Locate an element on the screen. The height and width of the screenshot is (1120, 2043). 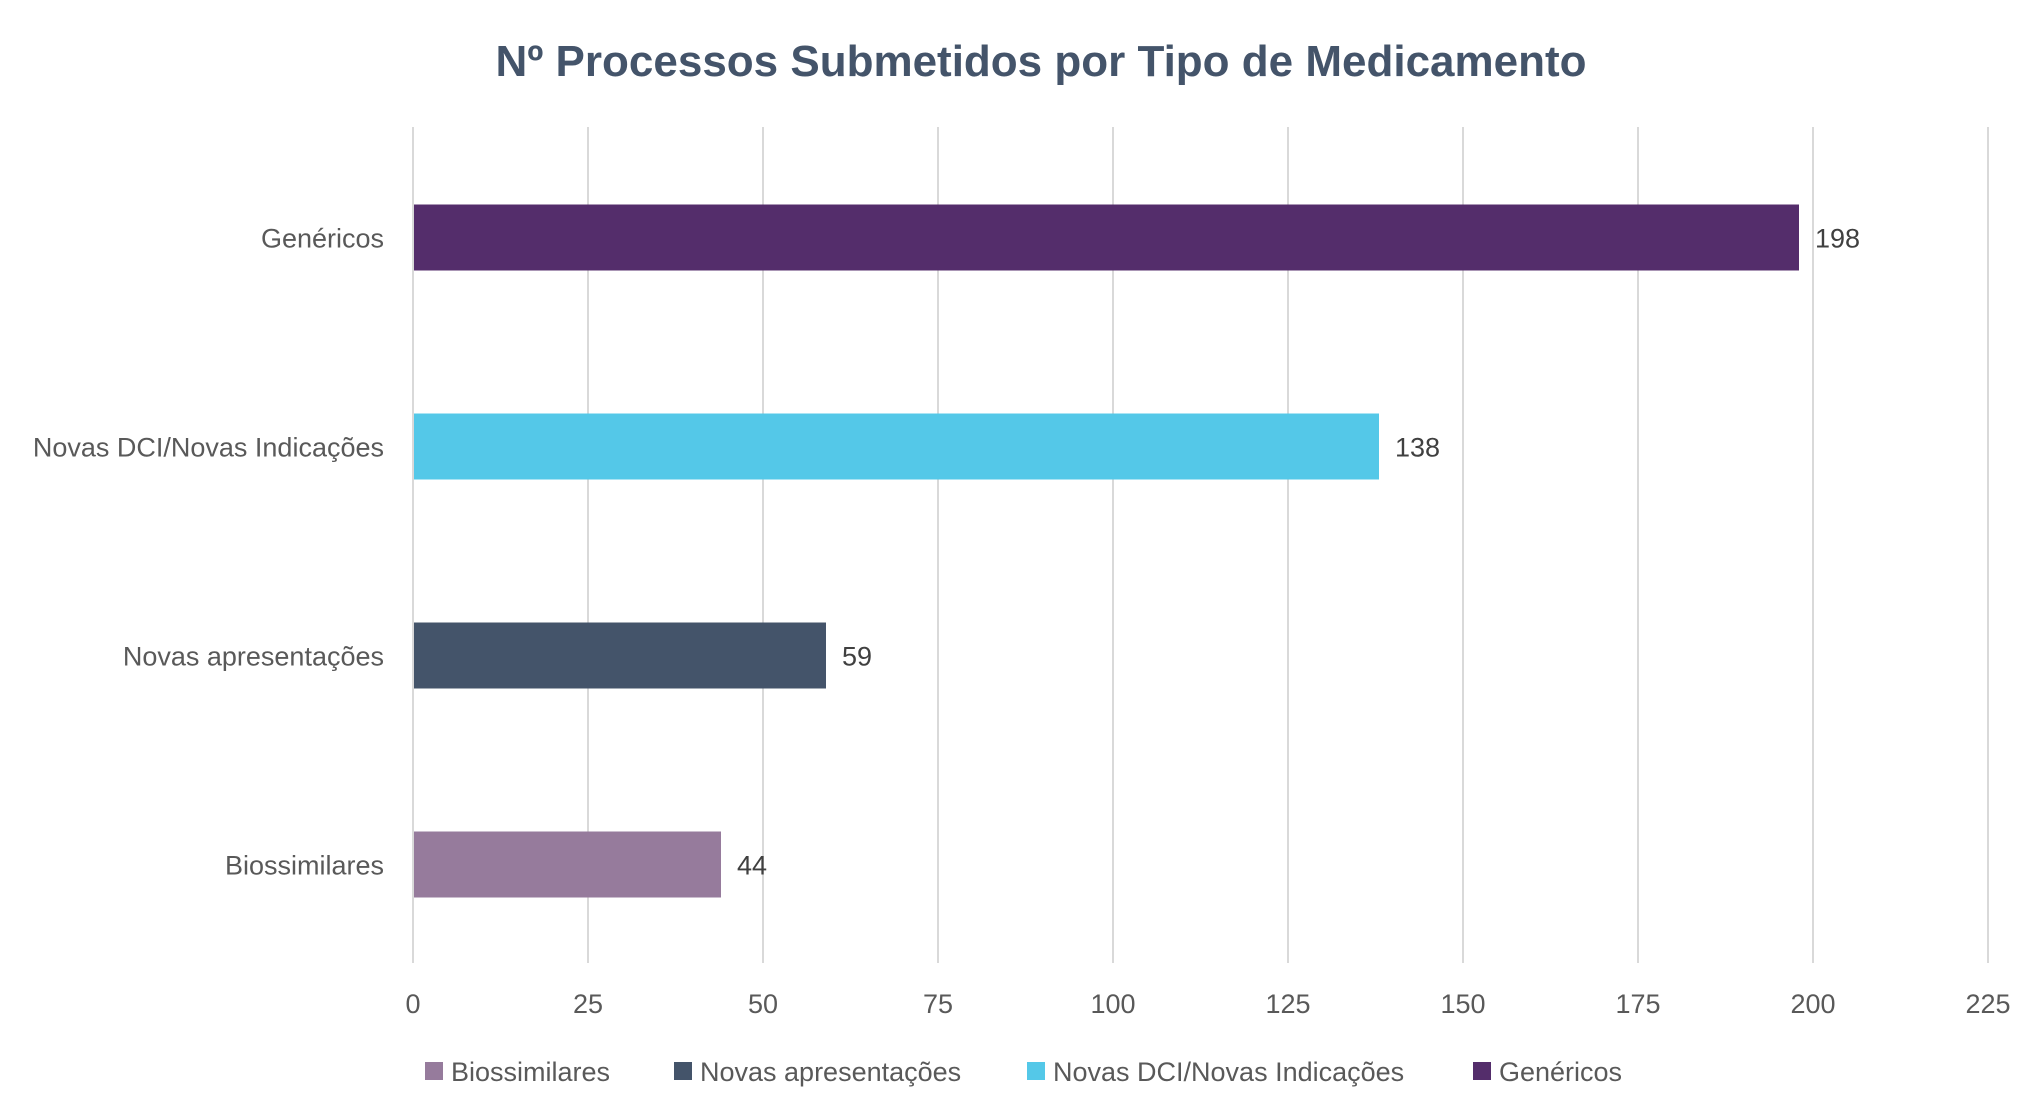
legend-item: Novas DCI/Novas Indicações is located at coordinates (1215, 1072).